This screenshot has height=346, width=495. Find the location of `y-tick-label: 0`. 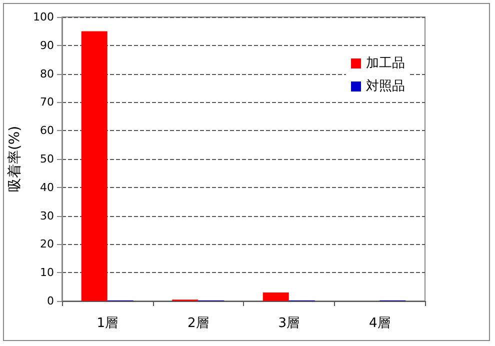

y-tick-label: 0 is located at coordinates (50, 301).